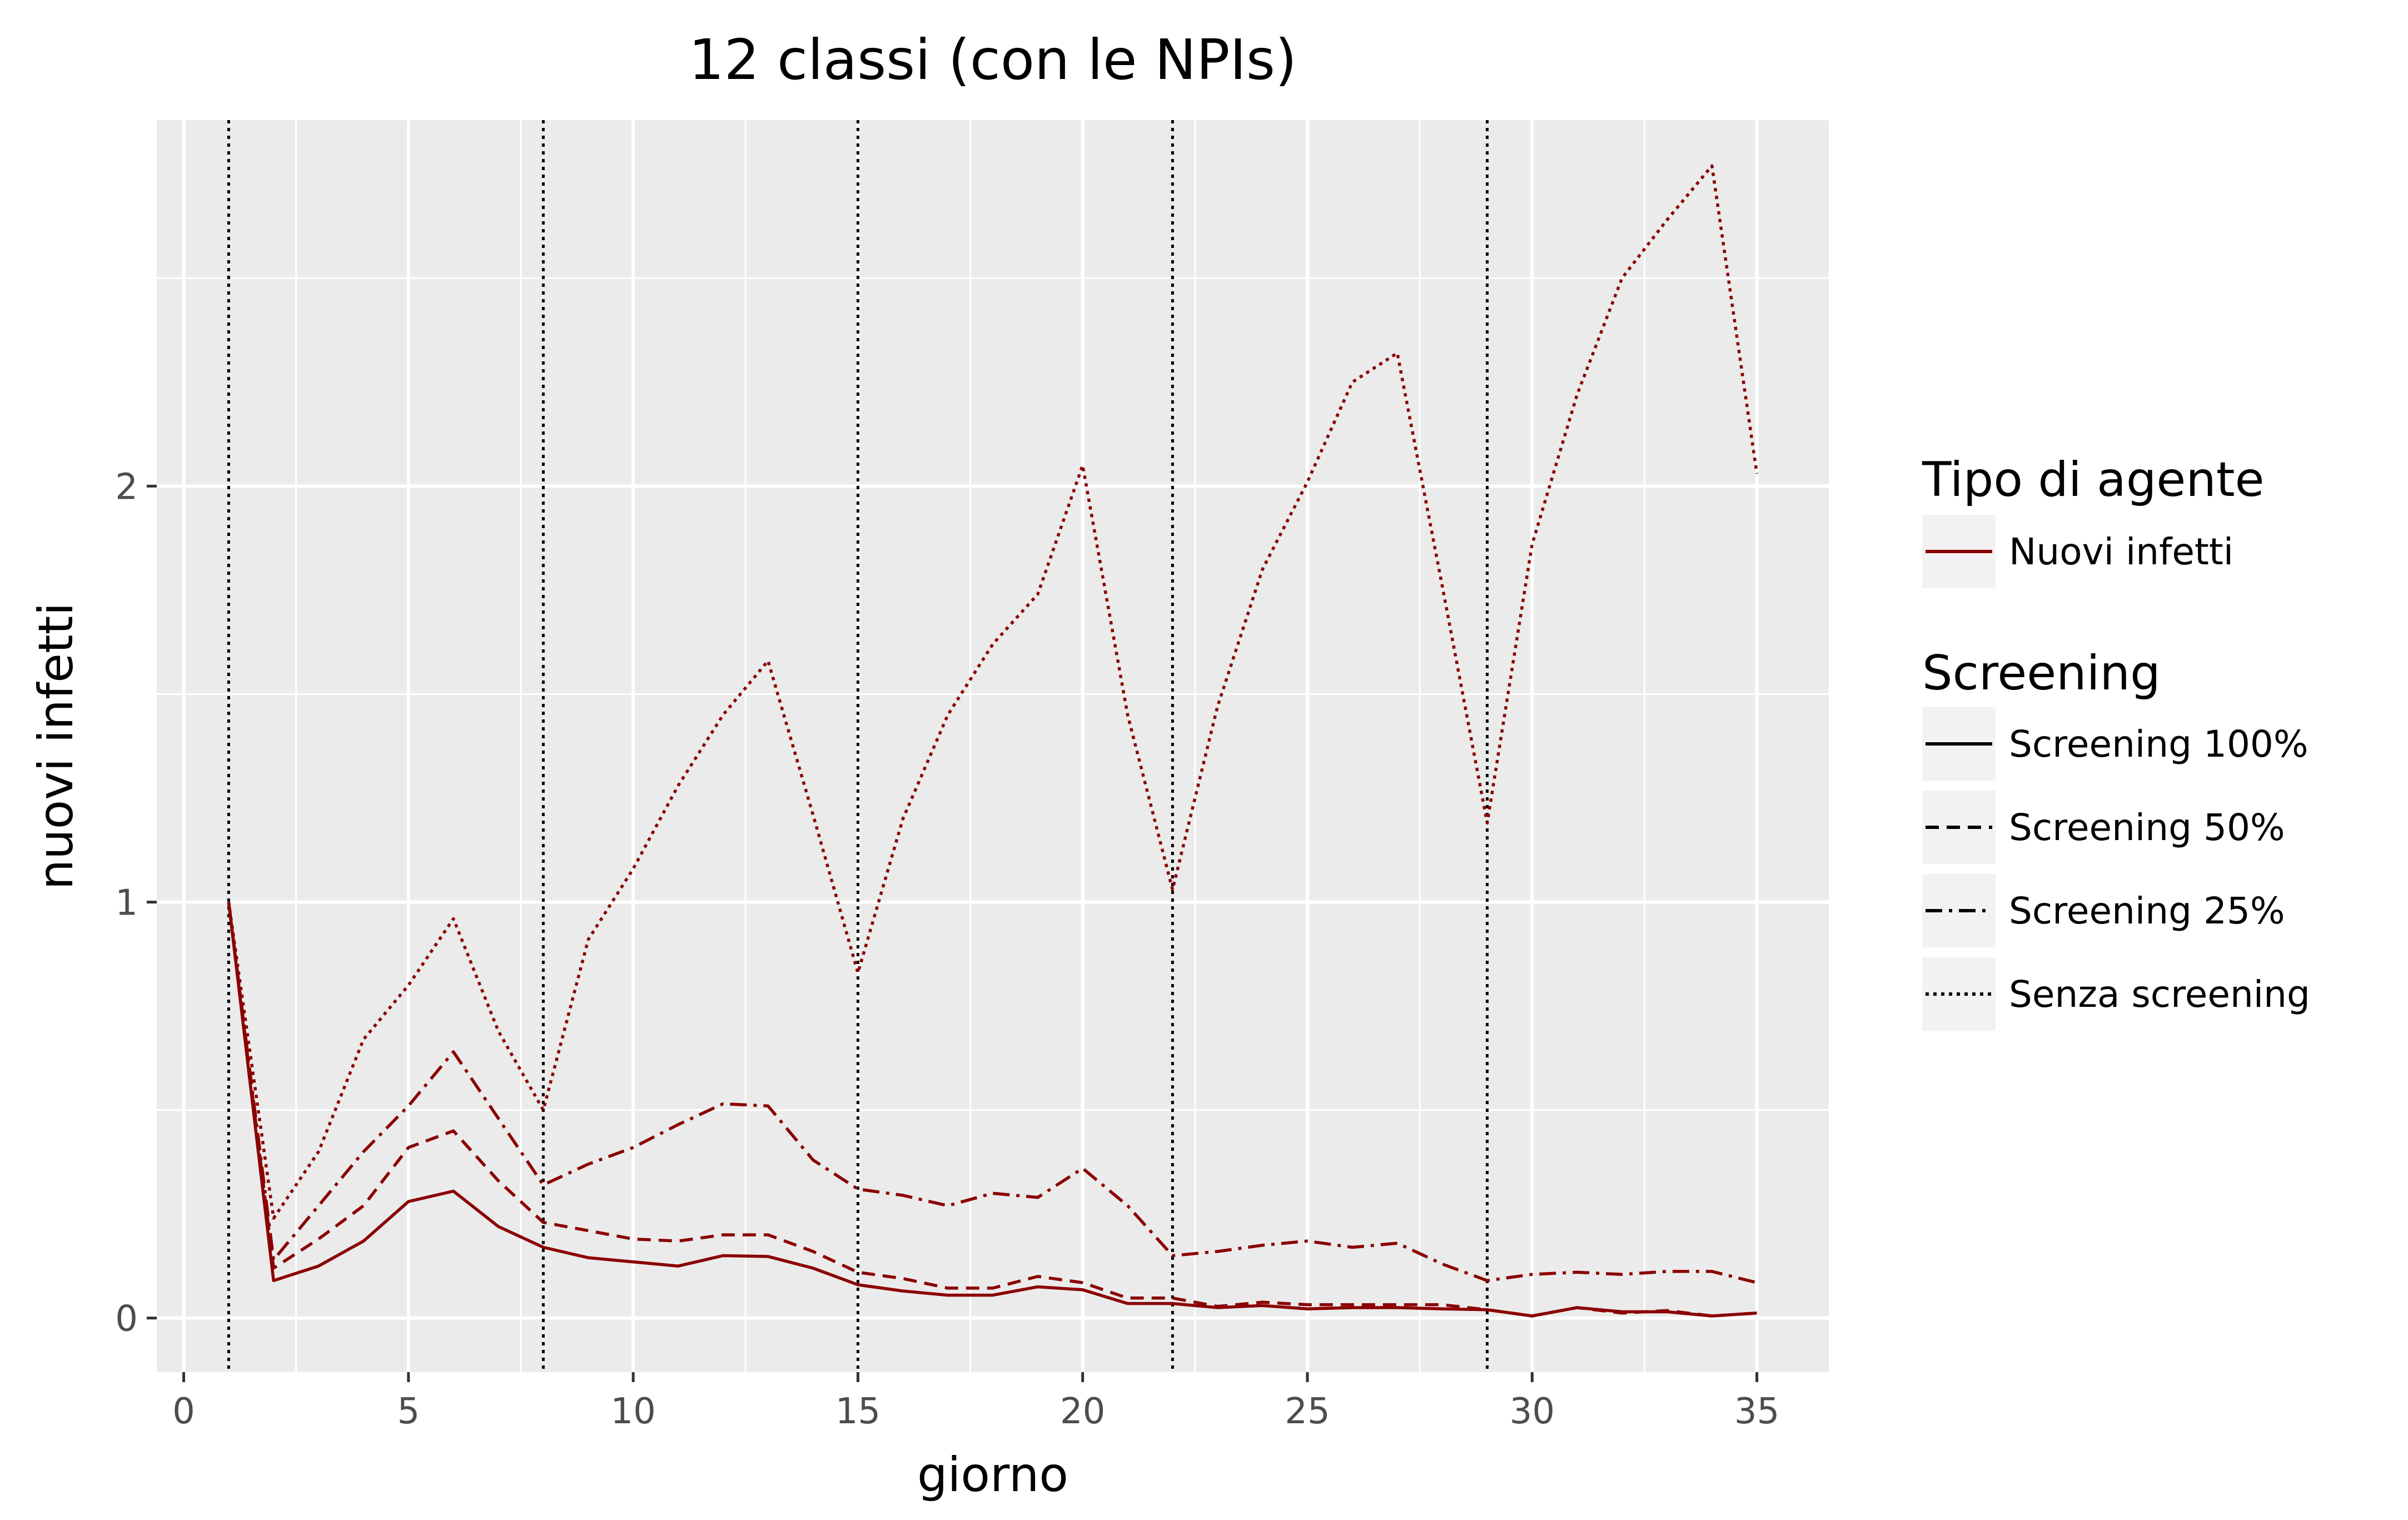  Describe the element at coordinates (183, 1411) in the screenshot. I see `x-tick-label: 0` at that location.